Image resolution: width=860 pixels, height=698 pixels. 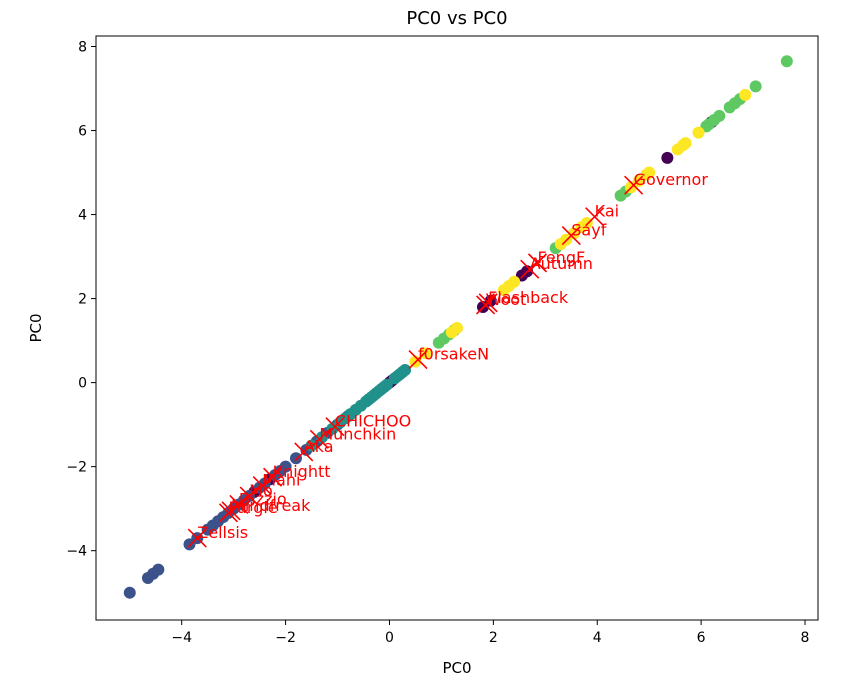 What do you see at coordinates (222, 532) in the screenshot?
I see `annotation-label: Zellsis` at bounding box center [222, 532].